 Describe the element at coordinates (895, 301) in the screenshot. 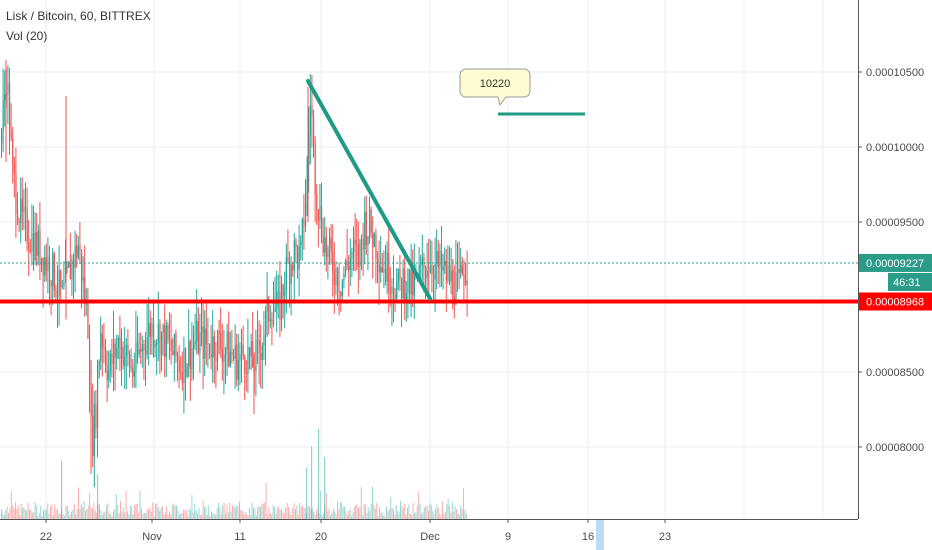

I see `support-price-tag` at that location.